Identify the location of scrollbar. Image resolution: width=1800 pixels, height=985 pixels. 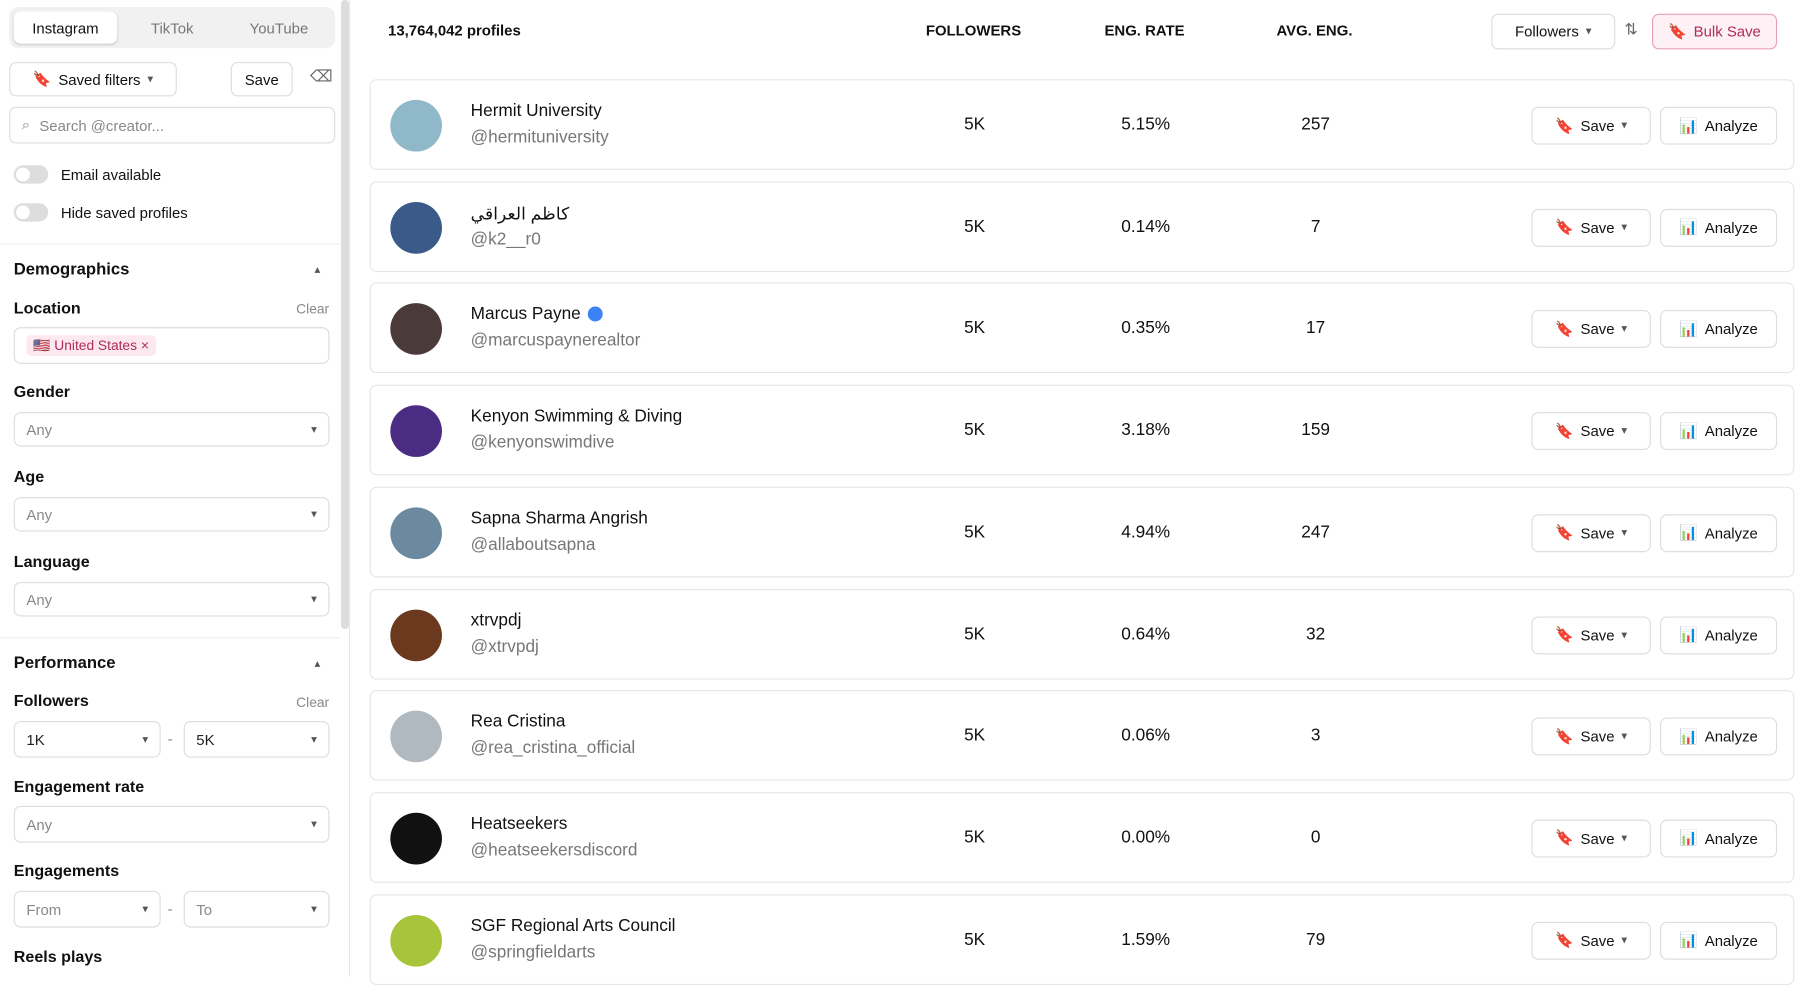
(344, 315).